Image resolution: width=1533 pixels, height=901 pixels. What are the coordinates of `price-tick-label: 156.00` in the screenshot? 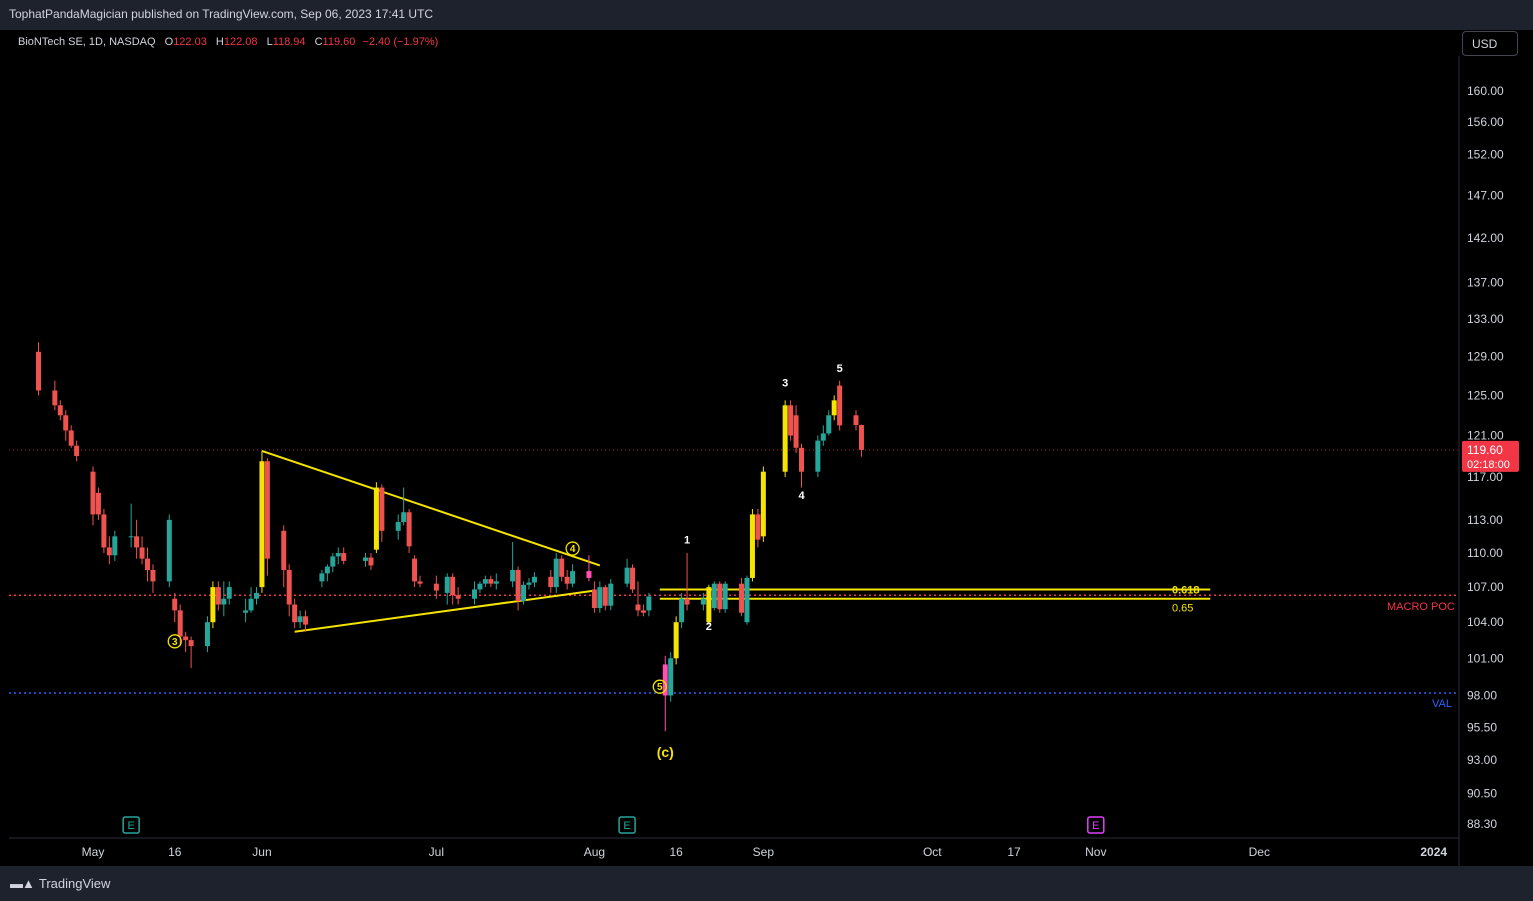 It's located at (1485, 122).